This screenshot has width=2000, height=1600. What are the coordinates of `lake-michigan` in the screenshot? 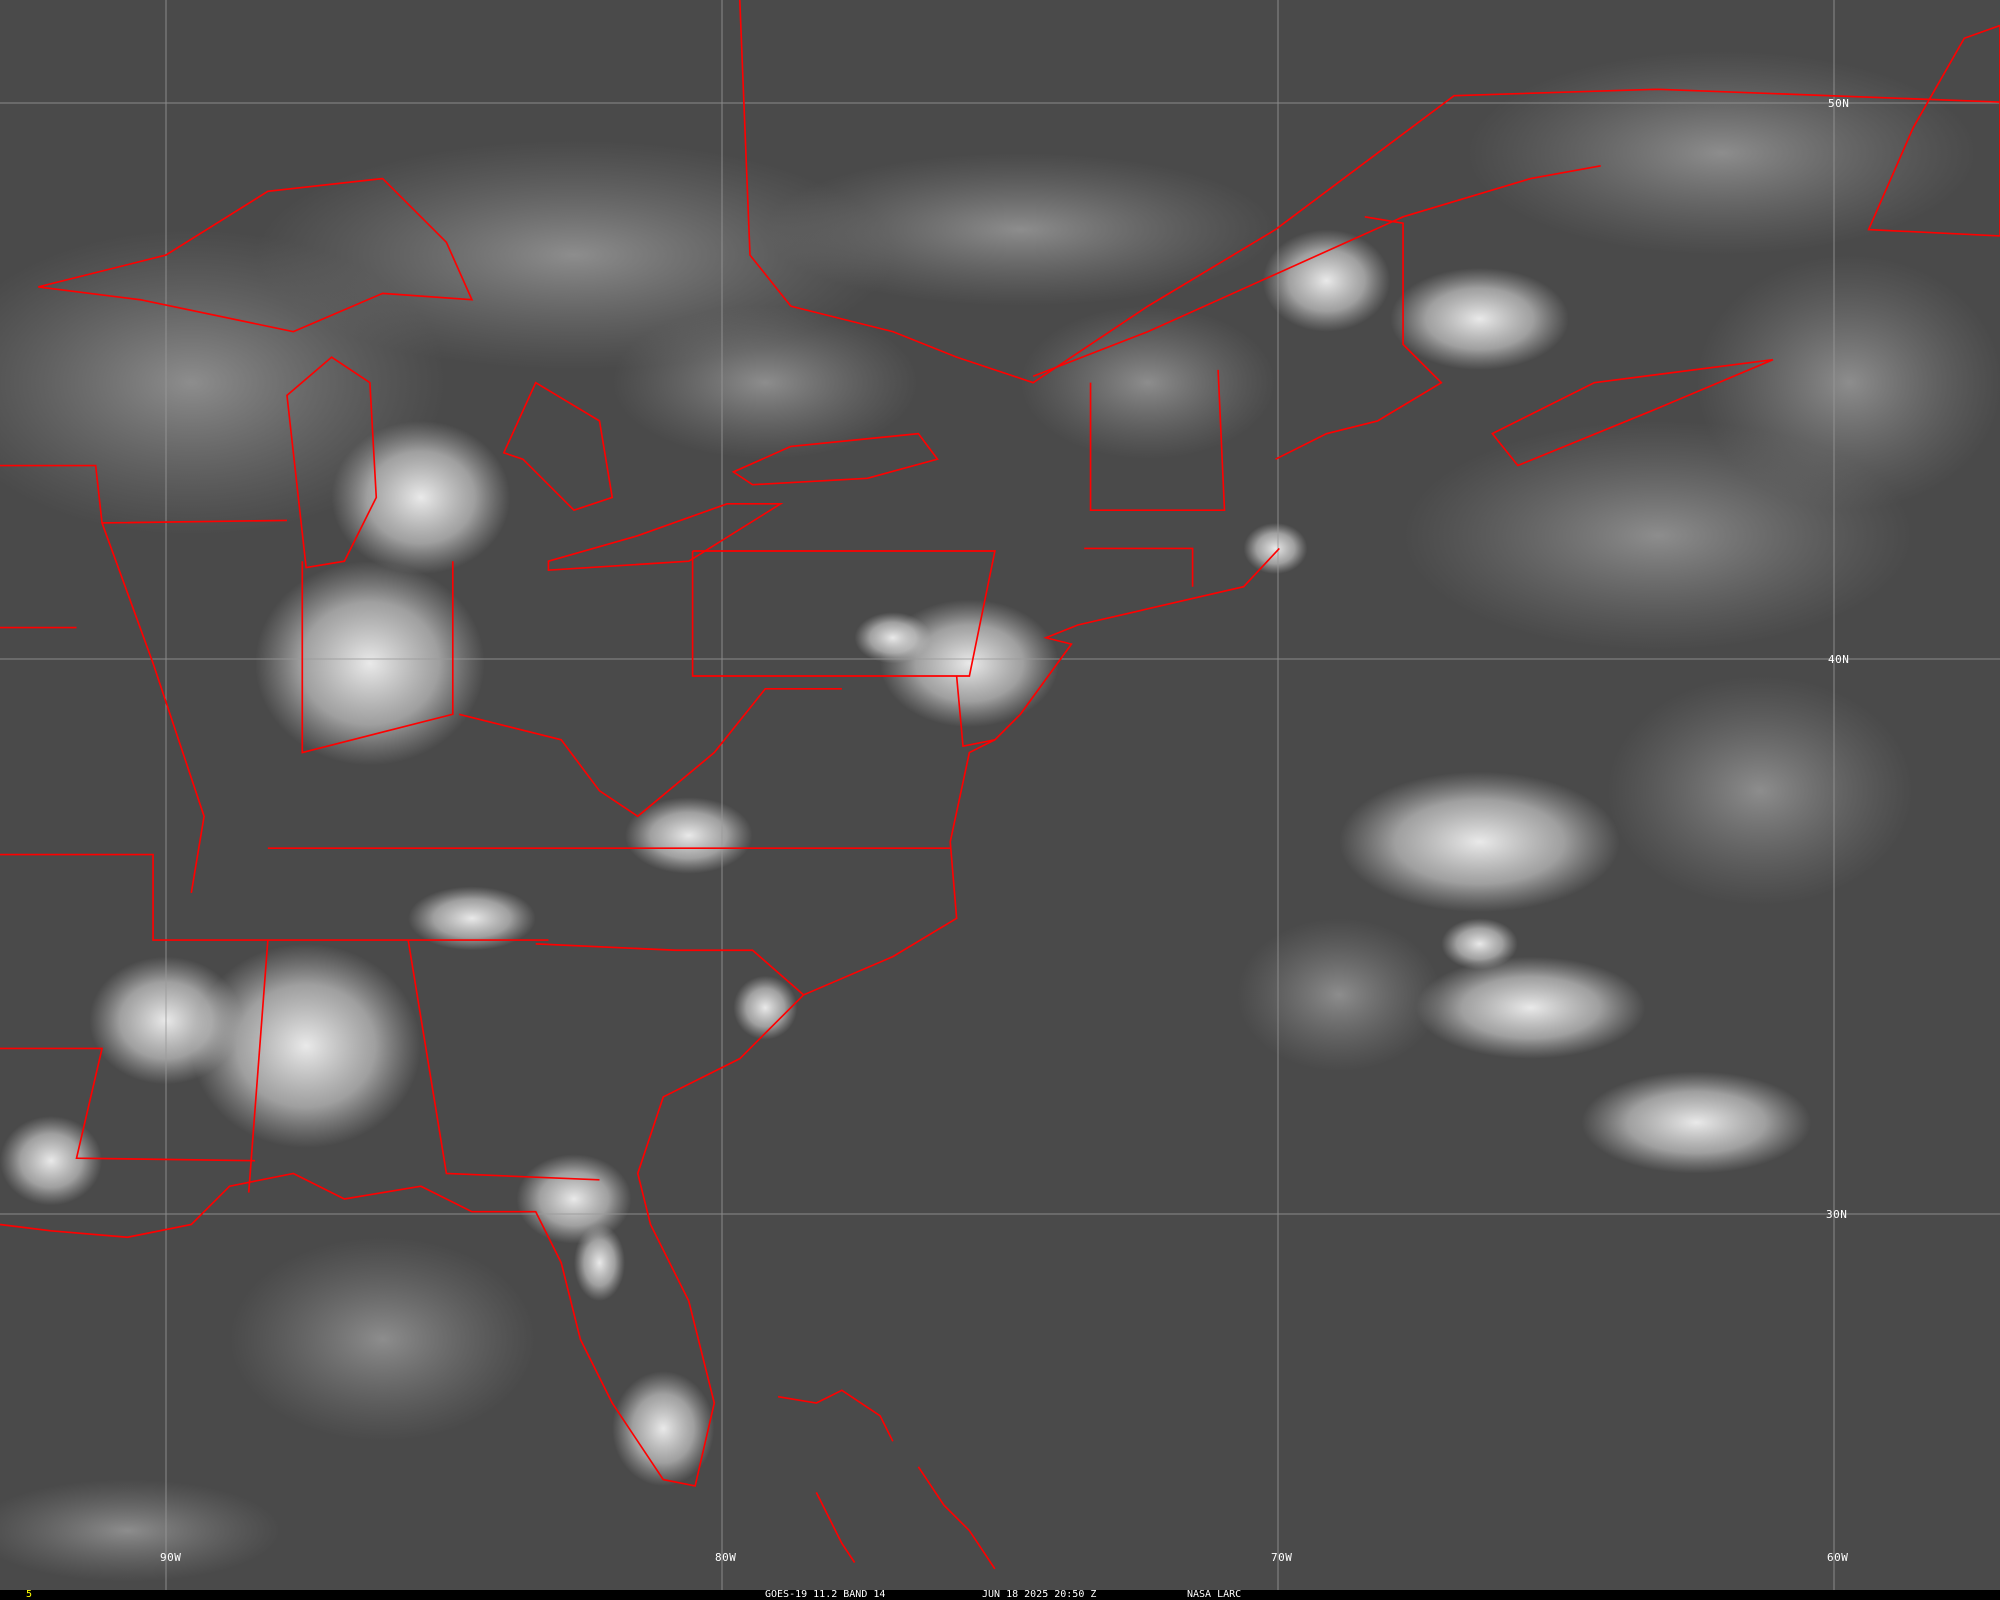 It's located at (332, 462).